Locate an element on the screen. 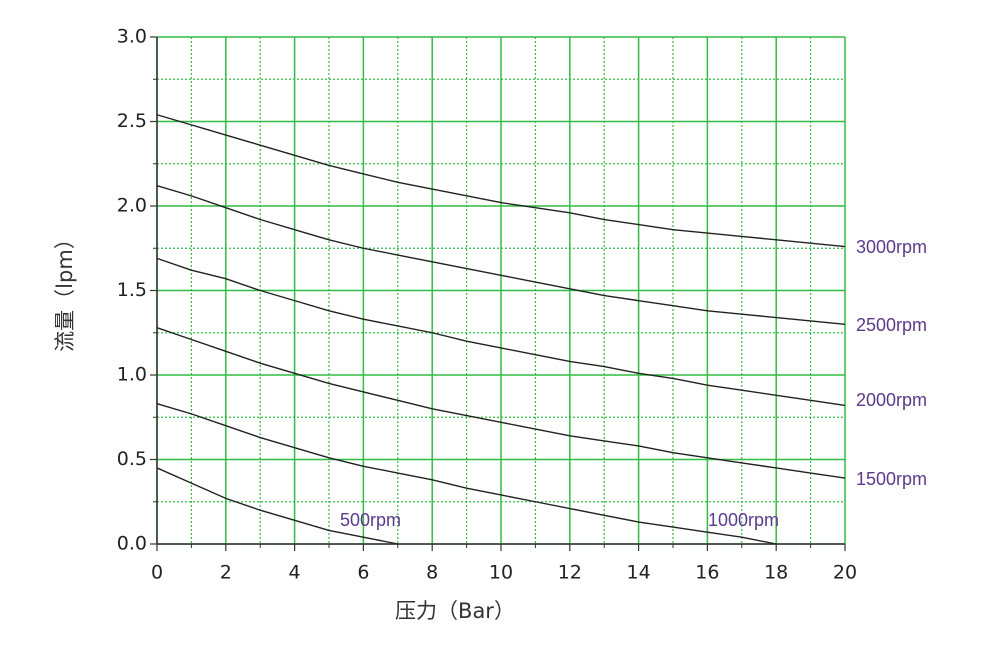 Image resolution: width=1000 pixels, height=646 pixels. x-tick-label: 12 is located at coordinates (570, 573).